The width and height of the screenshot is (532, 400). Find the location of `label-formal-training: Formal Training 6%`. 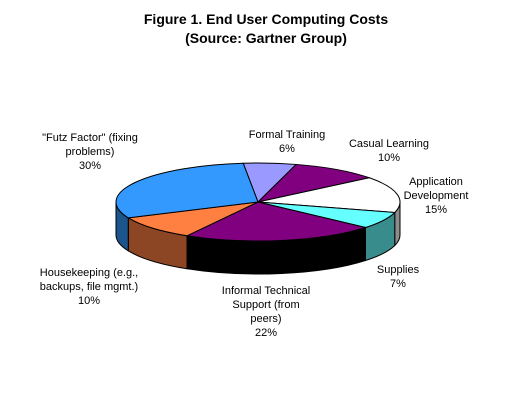

label-formal-training: Formal Training 6% is located at coordinates (287, 142).